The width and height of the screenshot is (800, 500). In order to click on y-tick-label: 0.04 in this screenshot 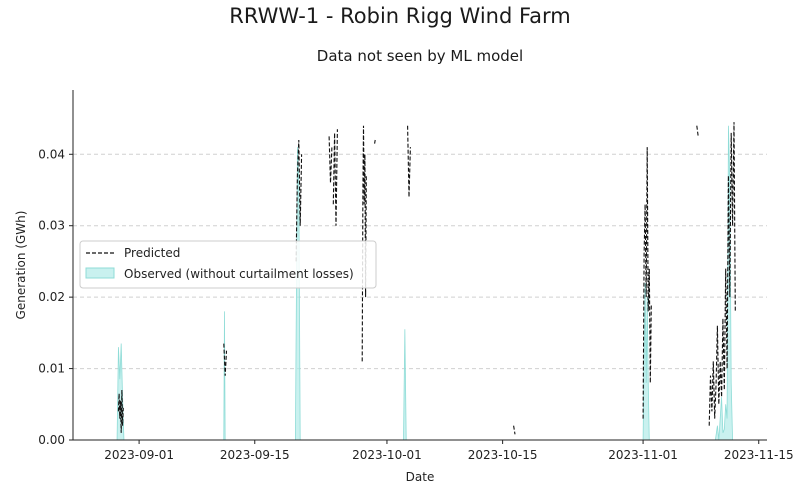, I will do `click(51, 154)`.